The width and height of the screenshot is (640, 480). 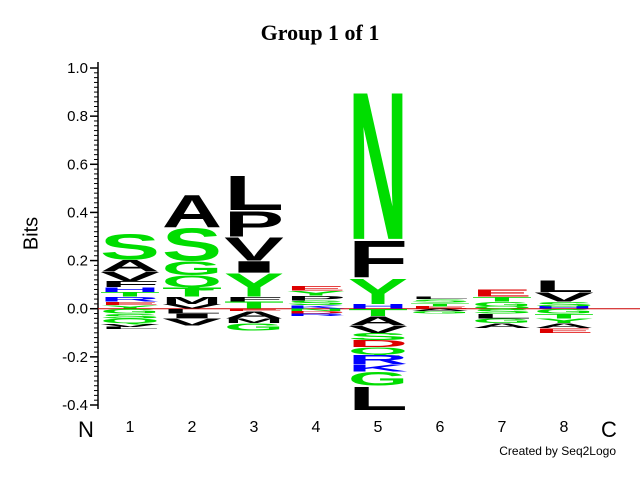 I want to click on logo-letter-glyph: R, so click(x=130, y=299).